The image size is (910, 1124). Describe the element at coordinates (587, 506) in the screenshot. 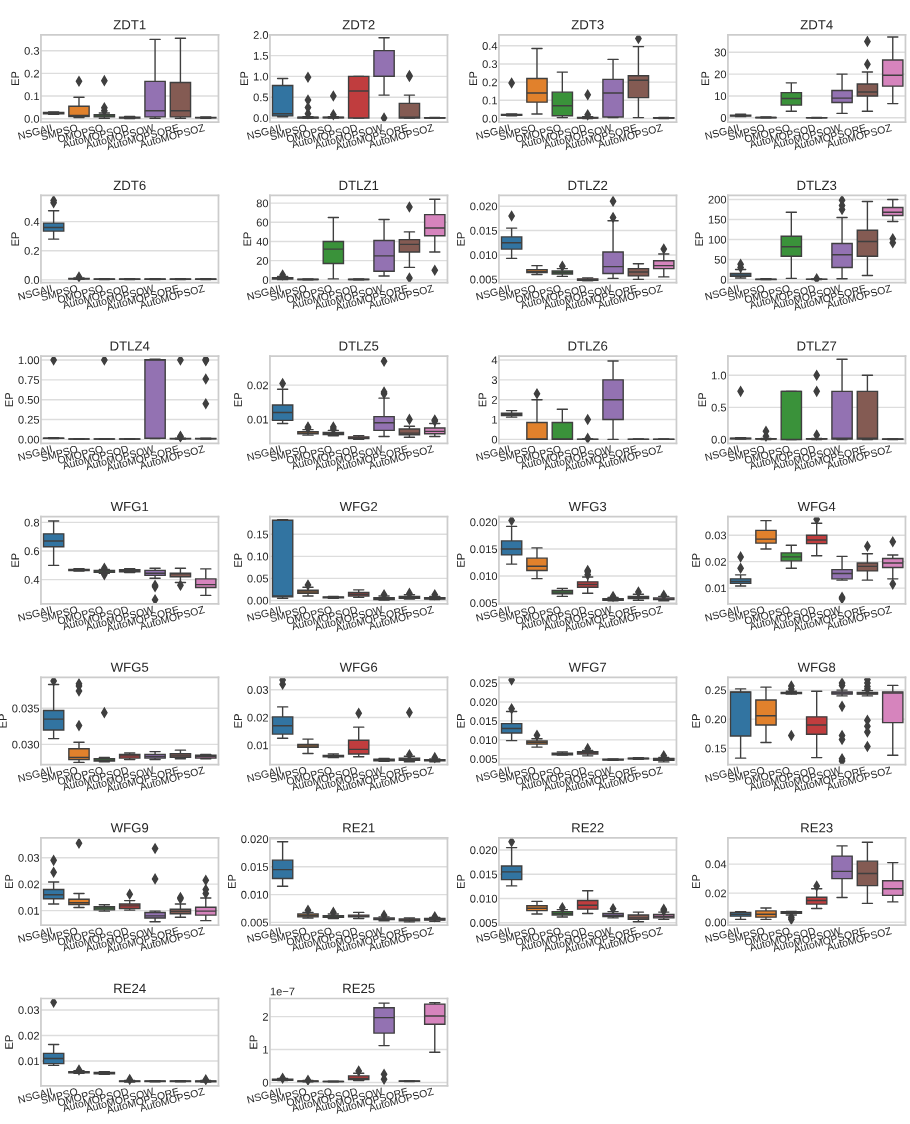

I see `chart-title: WFG3` at that location.